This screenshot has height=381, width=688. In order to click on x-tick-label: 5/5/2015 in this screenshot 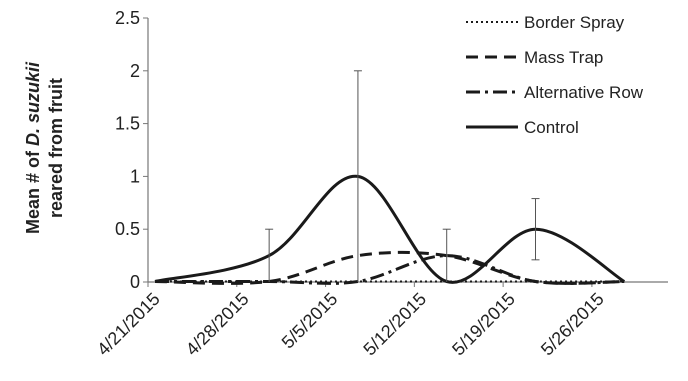, I will do `click(310, 321)`.